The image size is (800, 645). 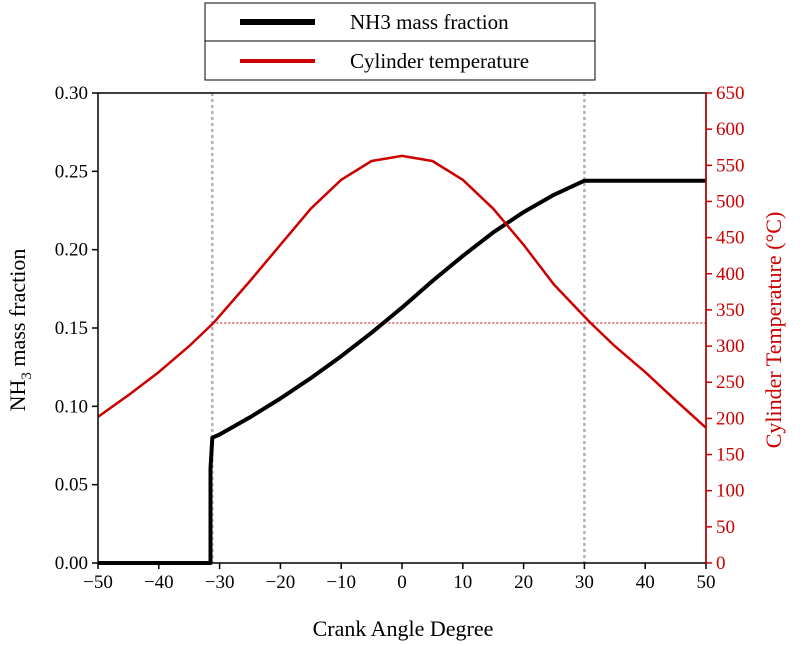 What do you see at coordinates (730, 165) in the screenshot?
I see `y-right-tick-label-11: 550` at bounding box center [730, 165].